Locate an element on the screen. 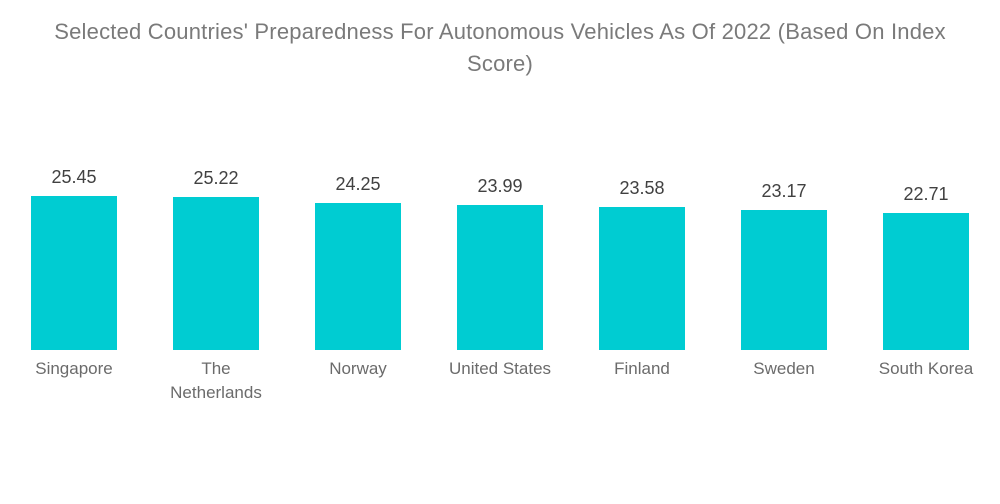  bar-category-label-text: The Netherlands is located at coordinates (216, 380).